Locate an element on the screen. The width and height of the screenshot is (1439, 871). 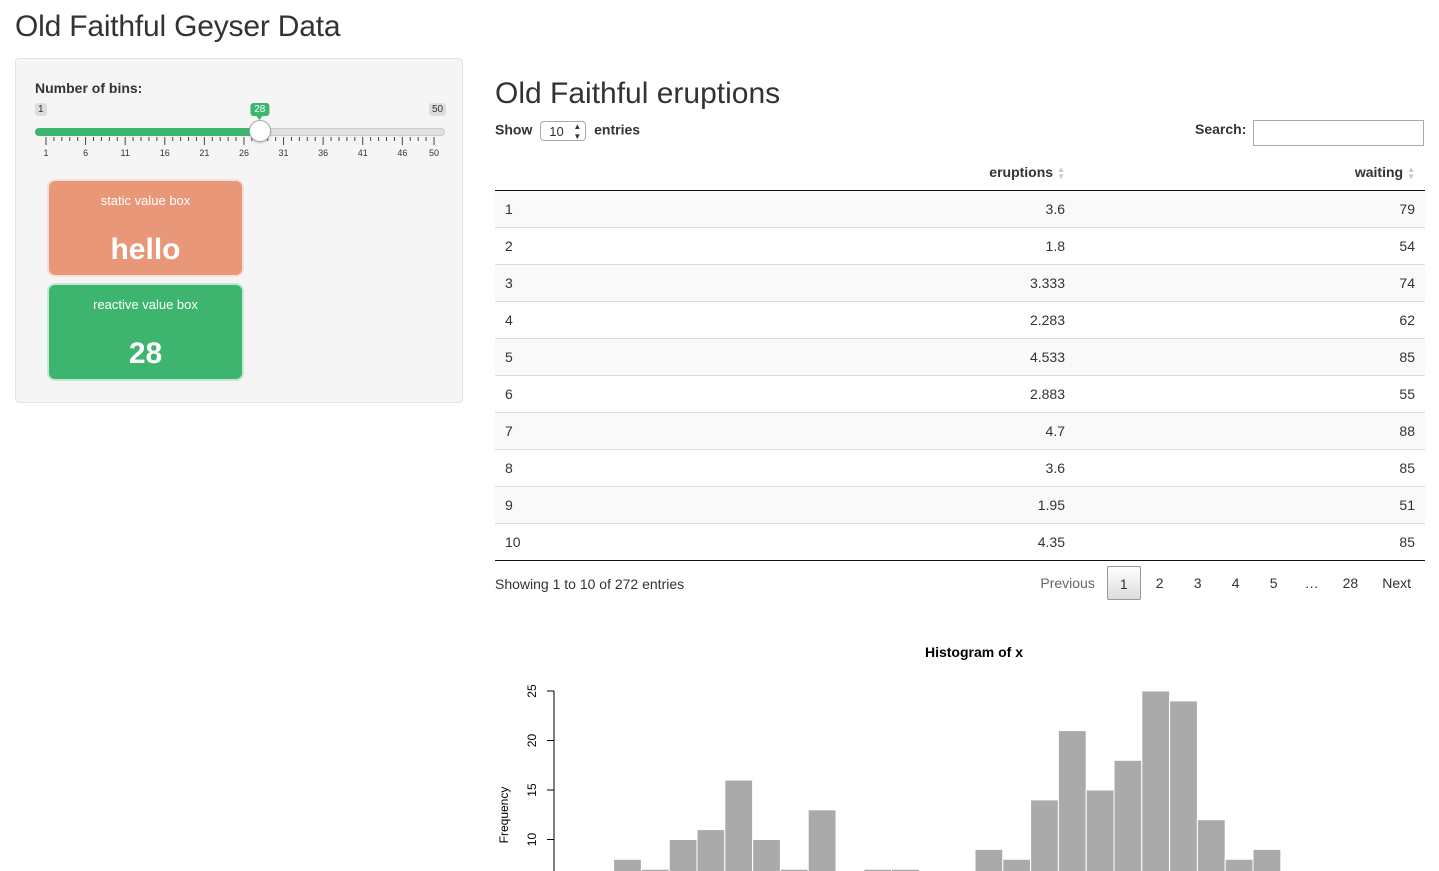
waiting-cell: 62 is located at coordinates (1250, 320).